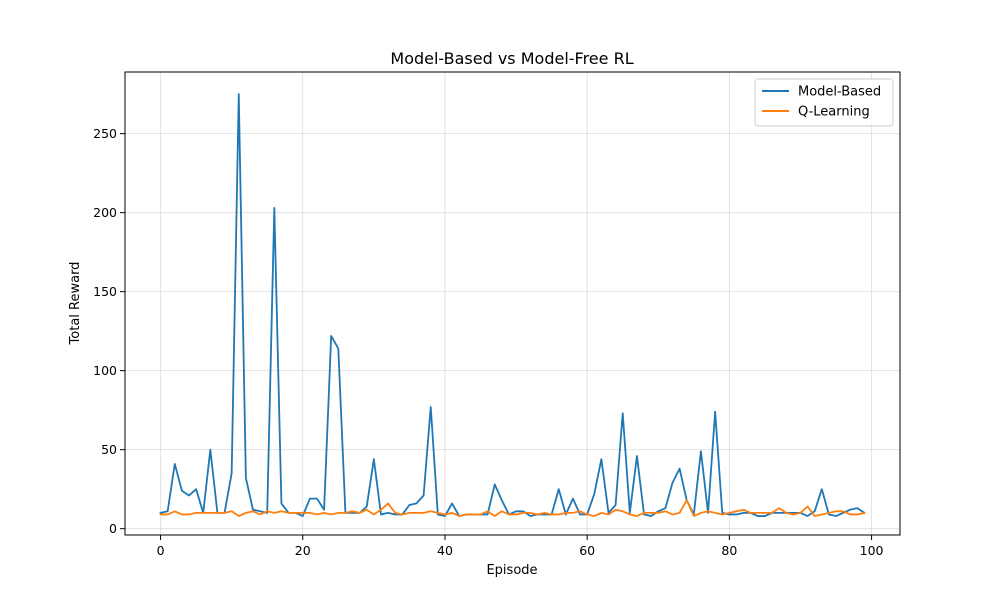  Describe the element at coordinates (109, 449) in the screenshot. I see `y-tick-label: 50` at that location.